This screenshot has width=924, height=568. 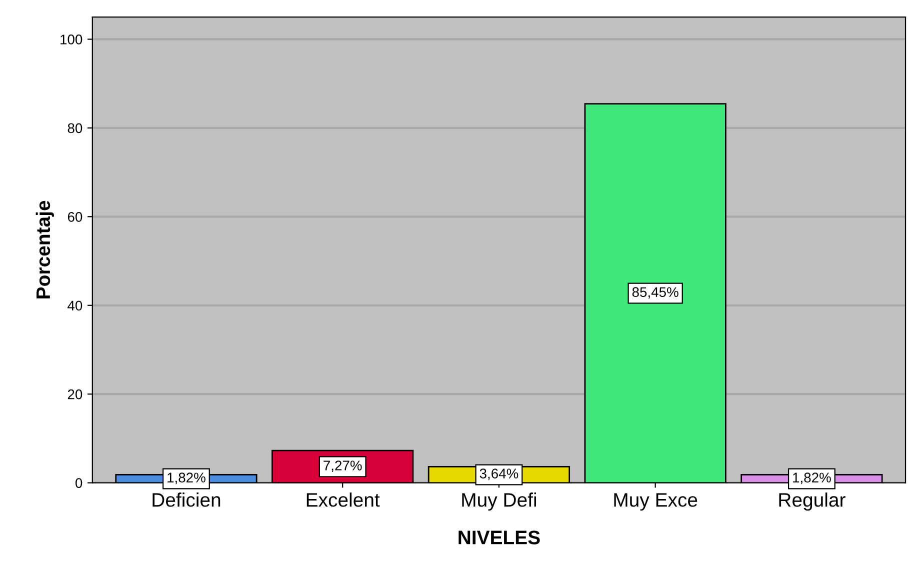 I want to click on x-tick-label: Muy Defi, so click(x=499, y=501).